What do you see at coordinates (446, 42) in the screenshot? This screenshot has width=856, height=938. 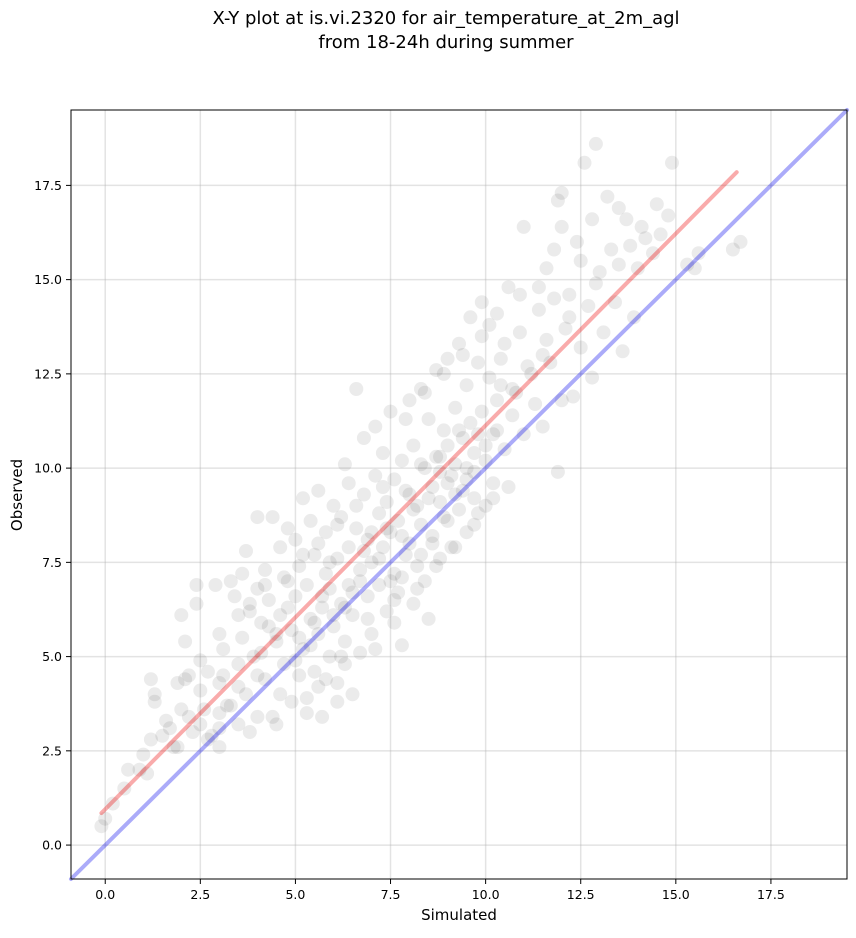 I see `chart-subtitle: from 18-24h during summer` at bounding box center [446, 42].